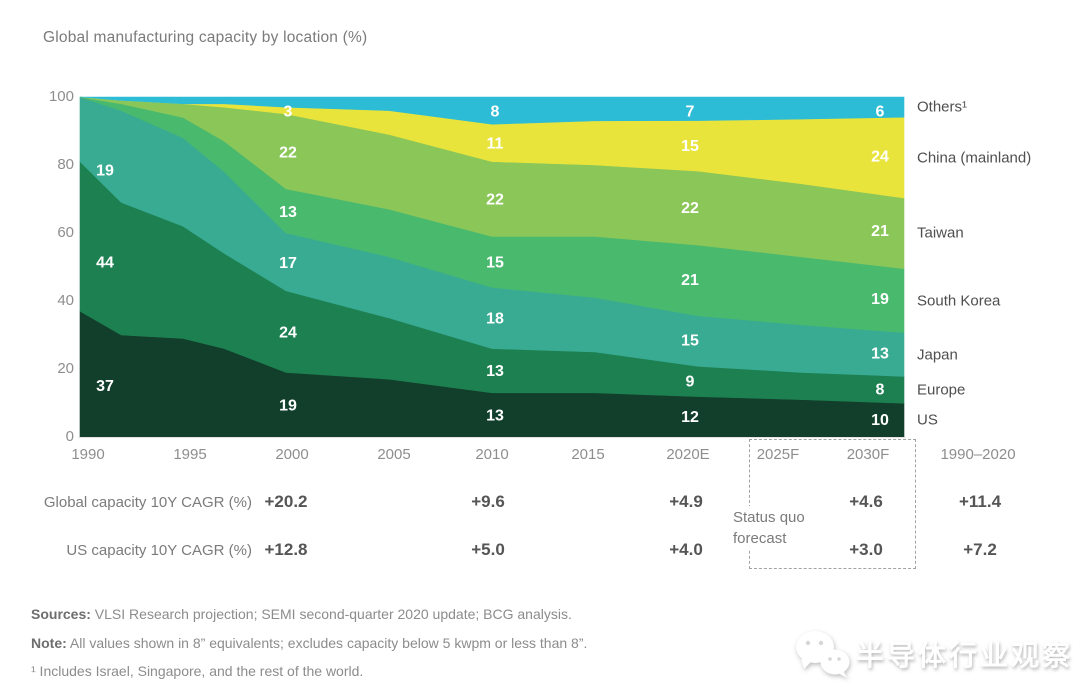 Image resolution: width=1080 pixels, height=699 pixels. I want to click on value-label-2020-china-mainland-: 15, so click(690, 146).